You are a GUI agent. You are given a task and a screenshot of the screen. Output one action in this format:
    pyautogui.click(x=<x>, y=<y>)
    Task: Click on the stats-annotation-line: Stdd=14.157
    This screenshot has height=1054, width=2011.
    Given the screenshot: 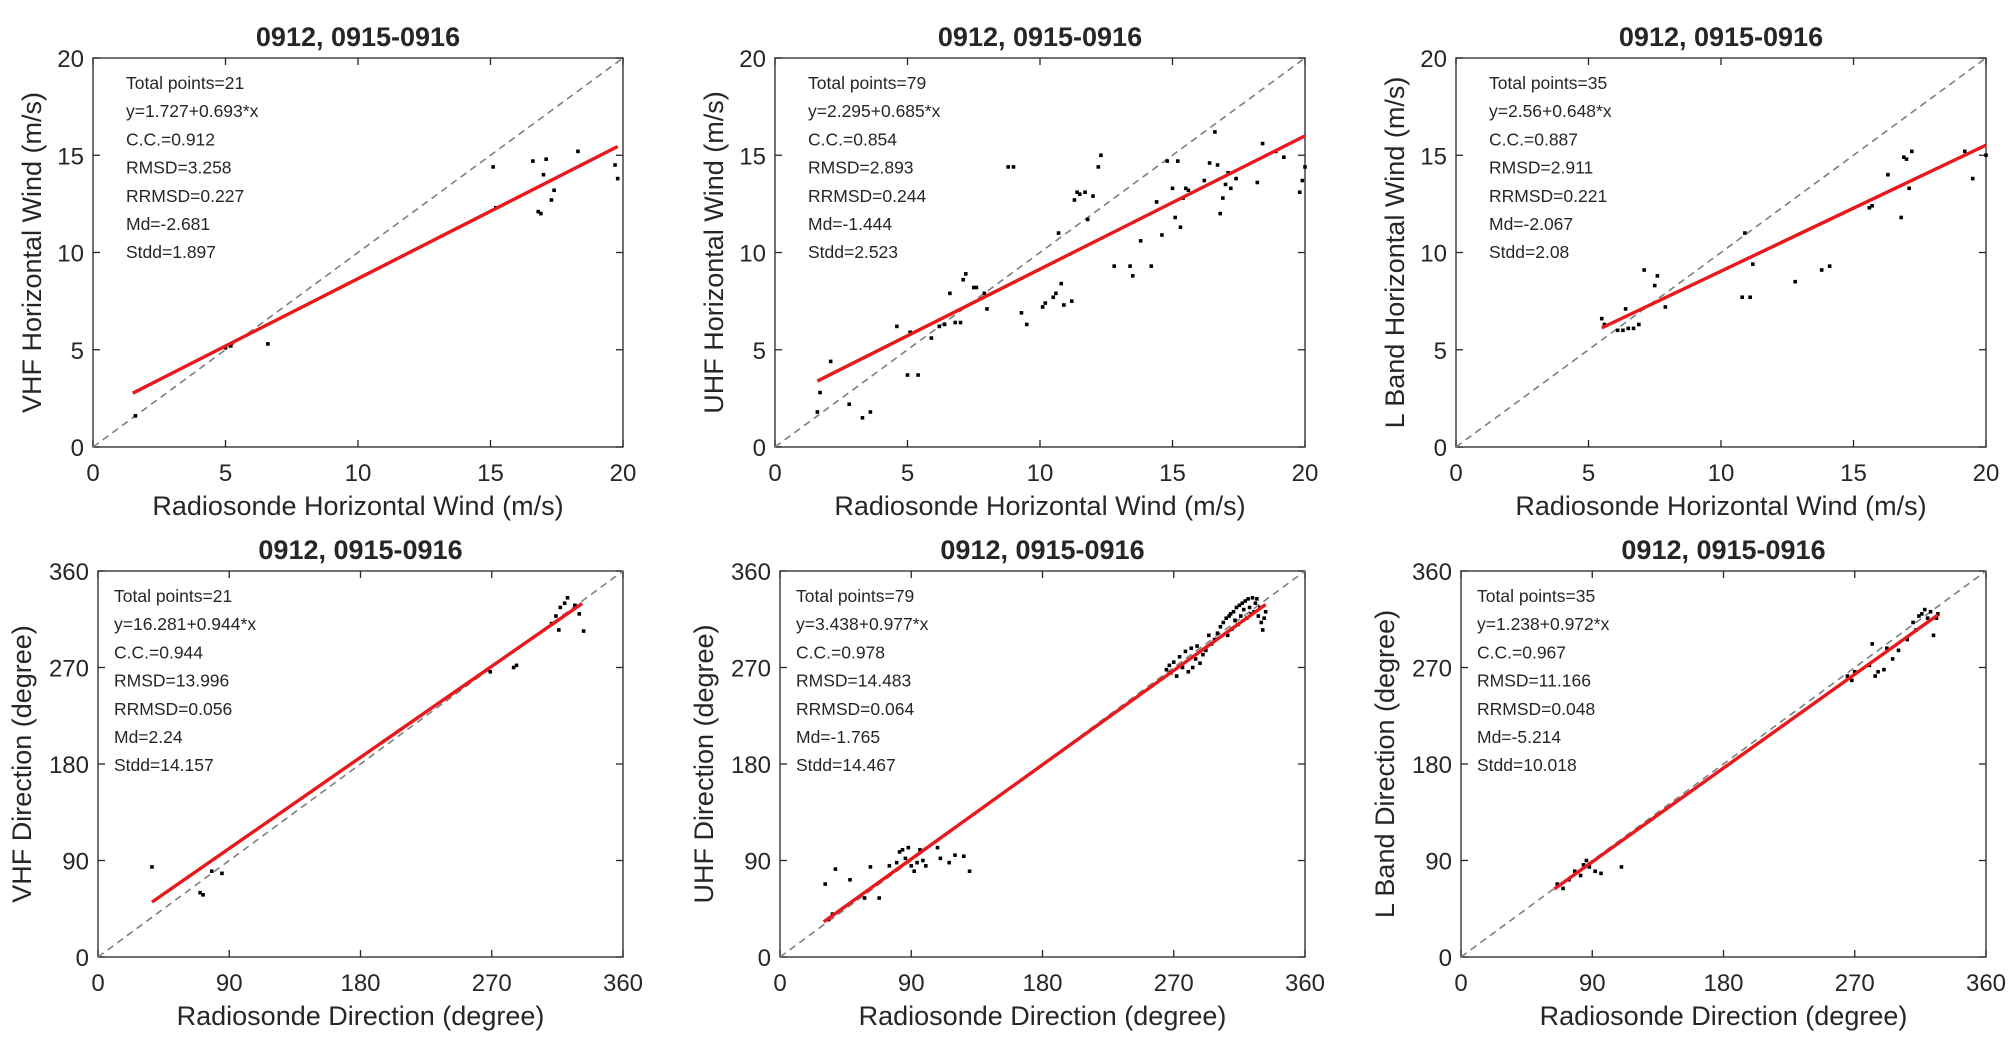 What is the action you would take?
    pyautogui.click(x=164, y=765)
    